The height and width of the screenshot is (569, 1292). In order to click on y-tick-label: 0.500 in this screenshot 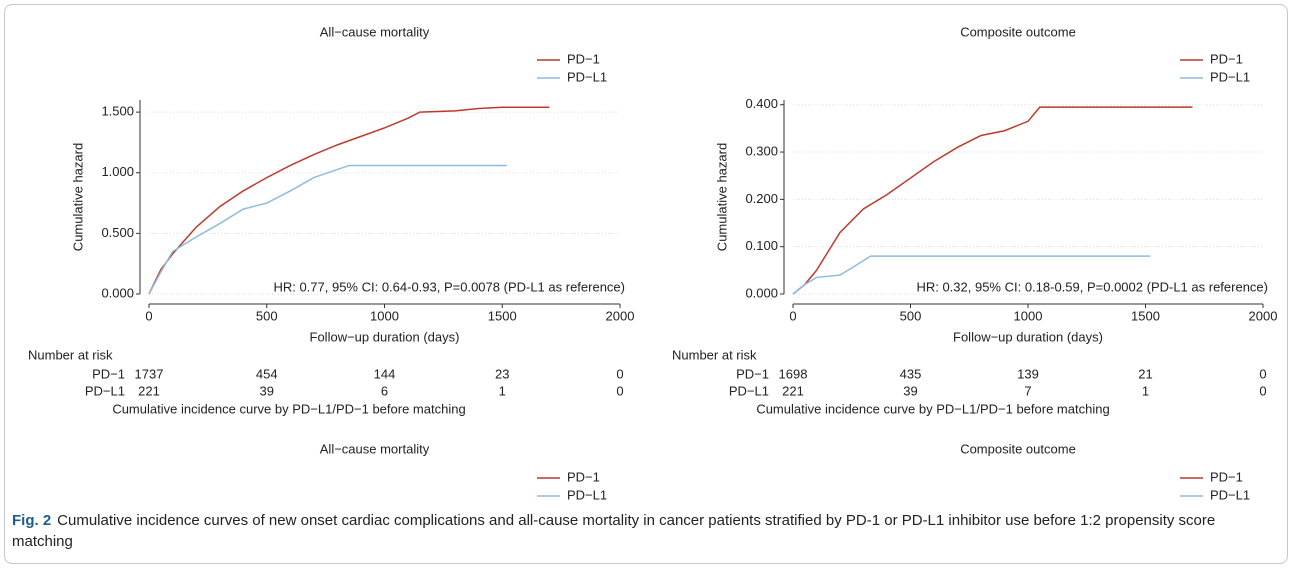, I will do `click(117, 232)`.